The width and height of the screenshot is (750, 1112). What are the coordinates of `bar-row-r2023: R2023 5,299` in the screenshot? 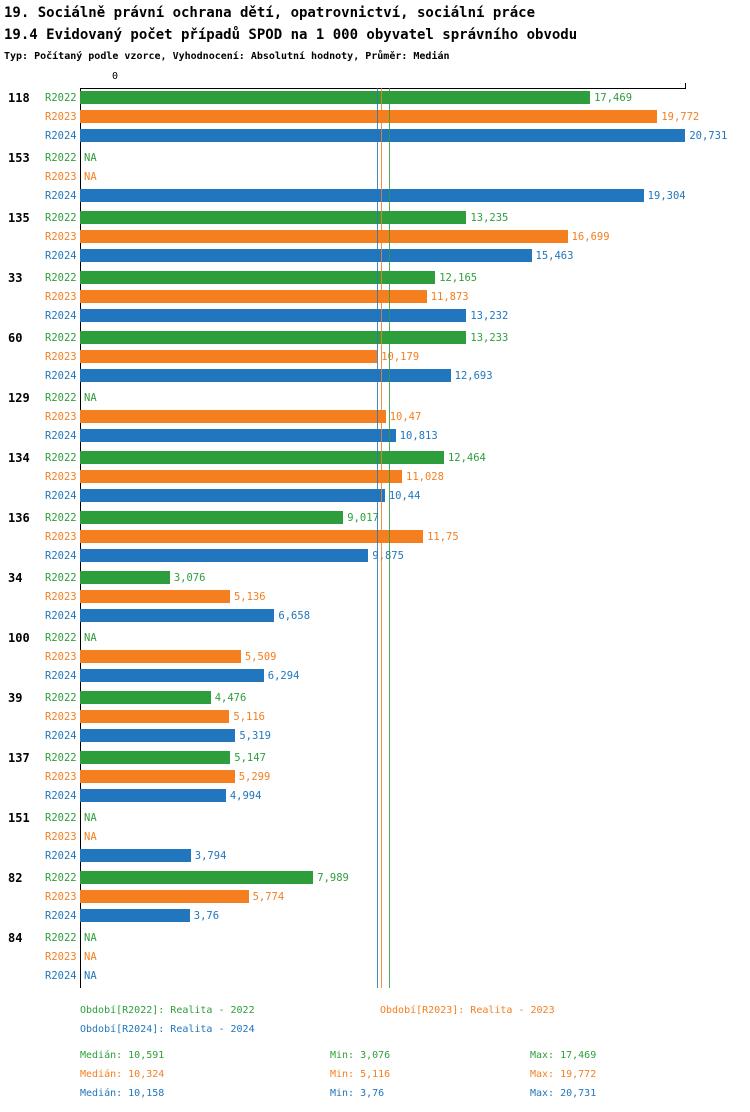 It's located at (375, 776).